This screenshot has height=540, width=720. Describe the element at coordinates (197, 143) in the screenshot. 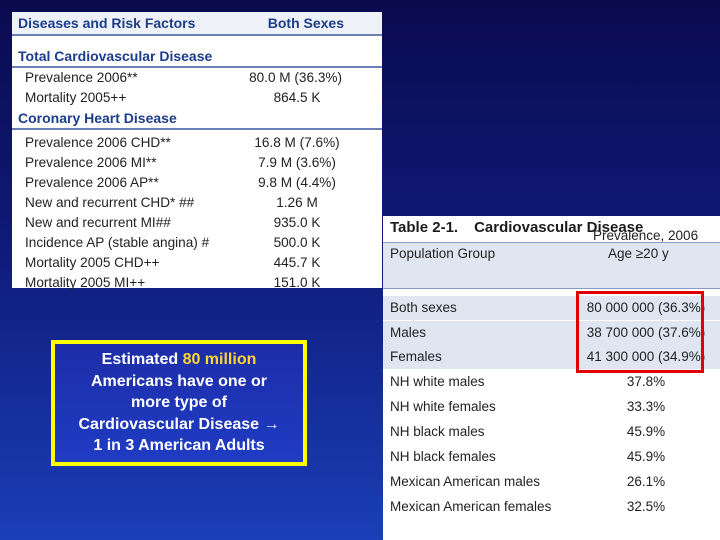

I see `table-row: Prevalence 2006 CHD** 16.8 M (7.6%)` at that location.